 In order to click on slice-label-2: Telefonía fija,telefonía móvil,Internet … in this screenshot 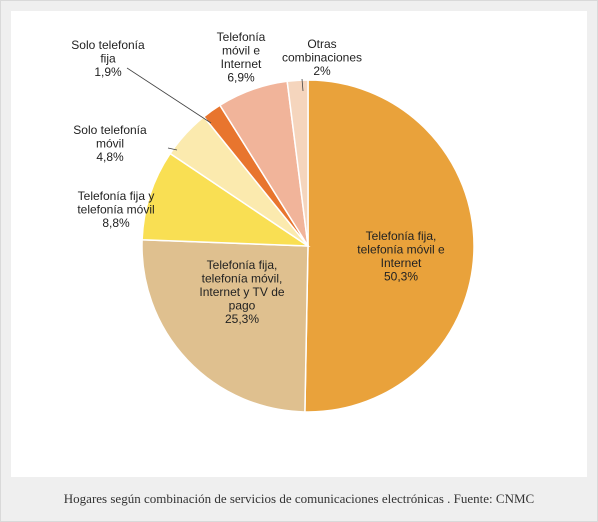, I will do `click(241, 292)`.